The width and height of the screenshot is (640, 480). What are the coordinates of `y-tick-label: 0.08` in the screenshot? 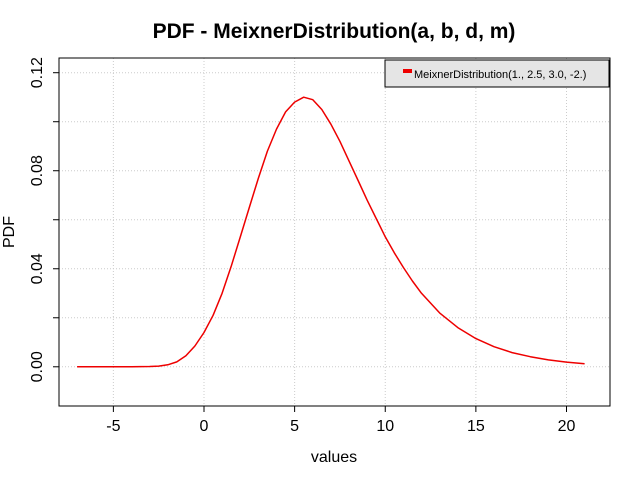 It's located at (37, 170).